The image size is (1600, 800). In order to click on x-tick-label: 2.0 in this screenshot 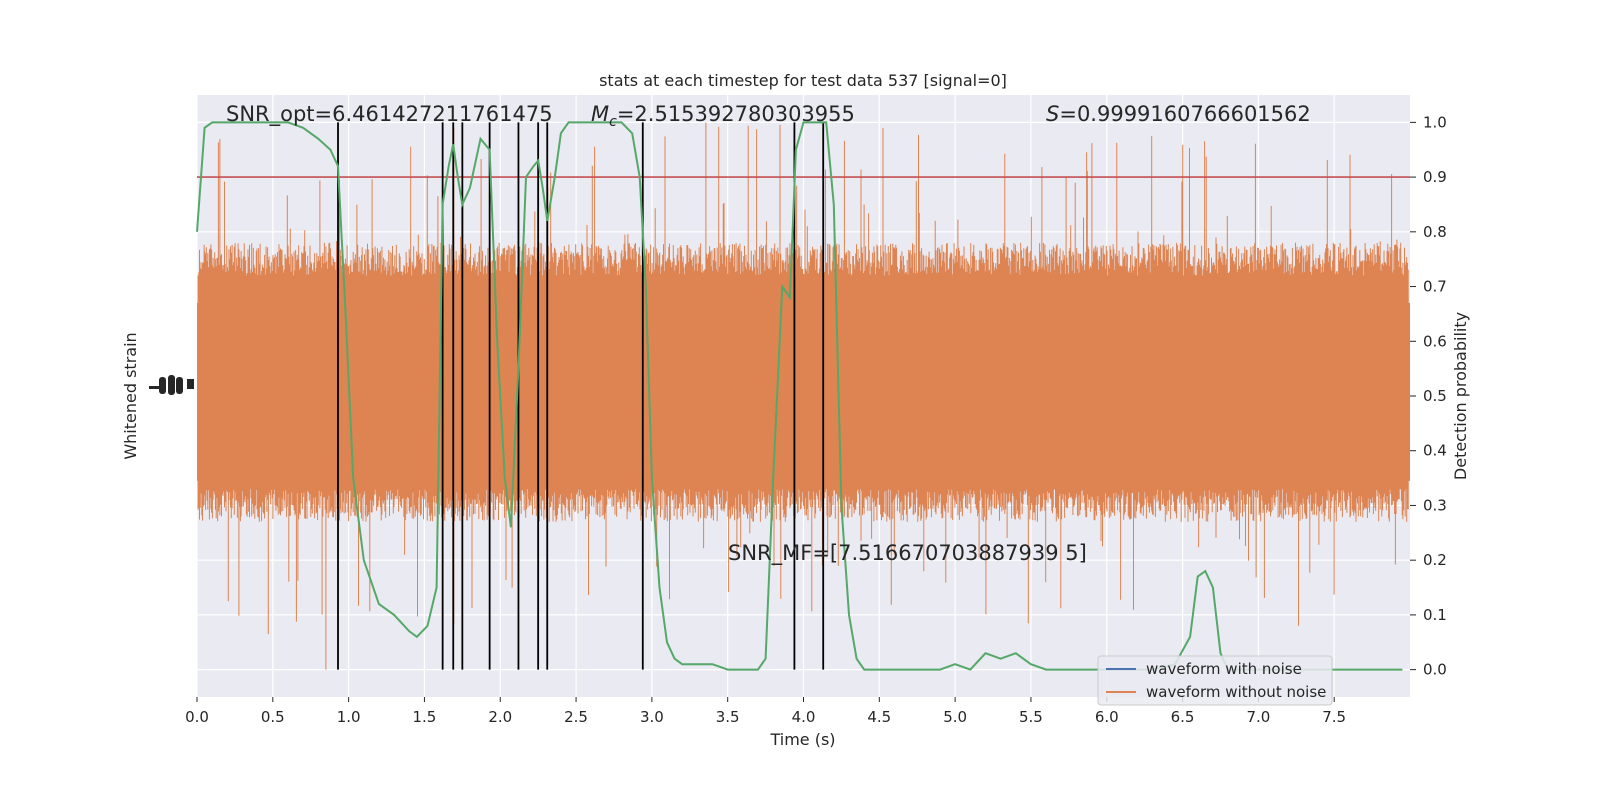, I will do `click(500, 717)`.